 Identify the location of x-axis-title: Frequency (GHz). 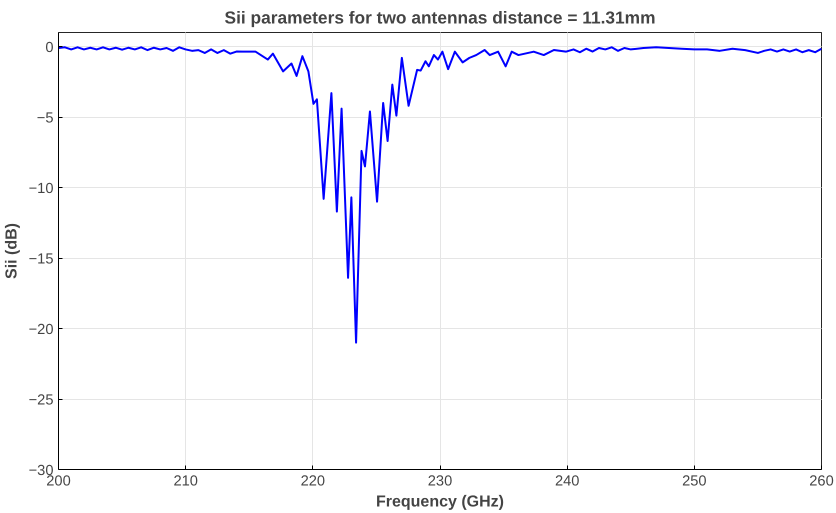
(440, 502).